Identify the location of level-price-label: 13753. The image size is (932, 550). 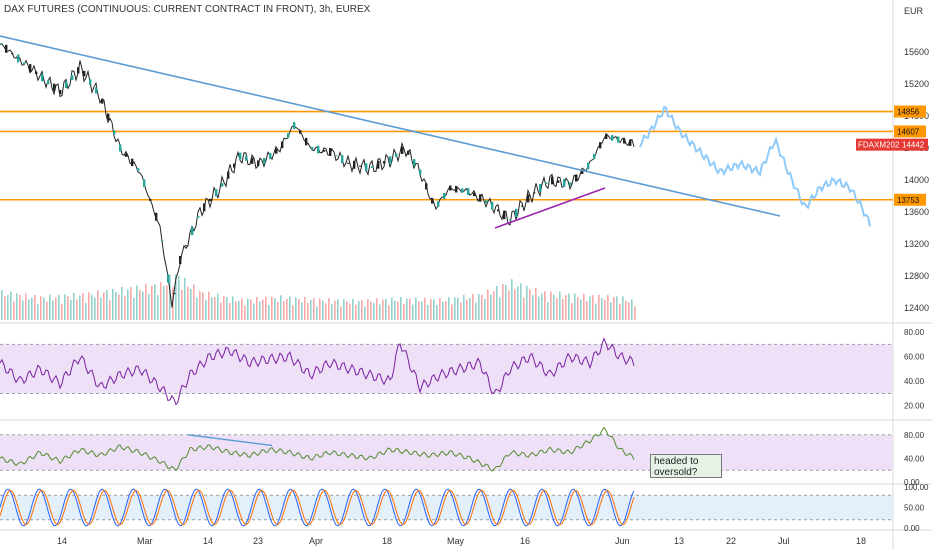
(908, 200).